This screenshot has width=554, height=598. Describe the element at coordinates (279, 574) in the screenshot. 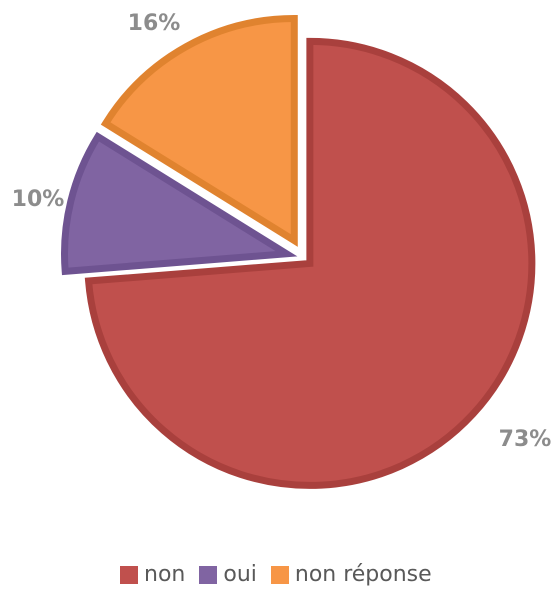

I see `legend-swatch-non-reponse` at that location.